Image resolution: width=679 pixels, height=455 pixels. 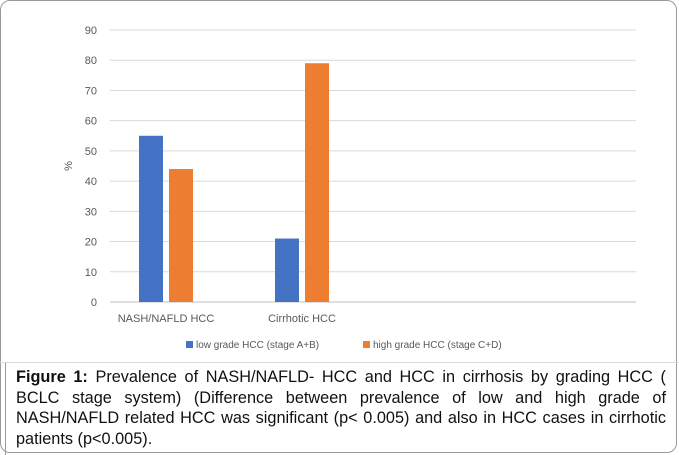 What do you see at coordinates (91, 182) in the screenshot?
I see `y-tick-label: 40` at bounding box center [91, 182].